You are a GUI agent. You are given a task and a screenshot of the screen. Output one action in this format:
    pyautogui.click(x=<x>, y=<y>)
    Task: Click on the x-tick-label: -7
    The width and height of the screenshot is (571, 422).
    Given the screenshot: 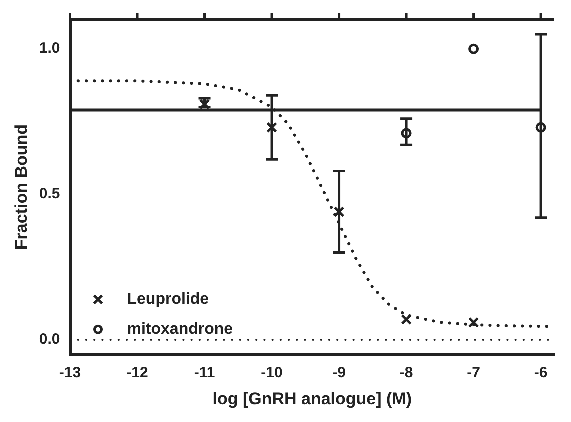 What is the action you would take?
    pyautogui.click(x=473, y=373)
    